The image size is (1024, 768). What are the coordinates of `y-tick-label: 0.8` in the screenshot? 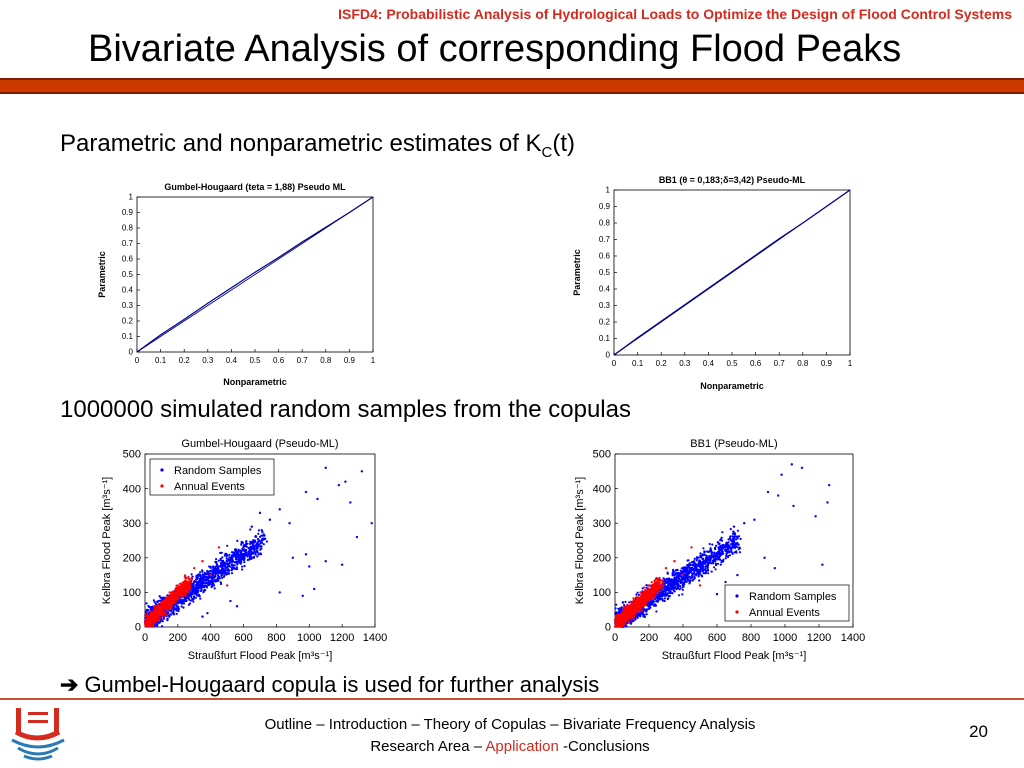 It's located at (605, 223).